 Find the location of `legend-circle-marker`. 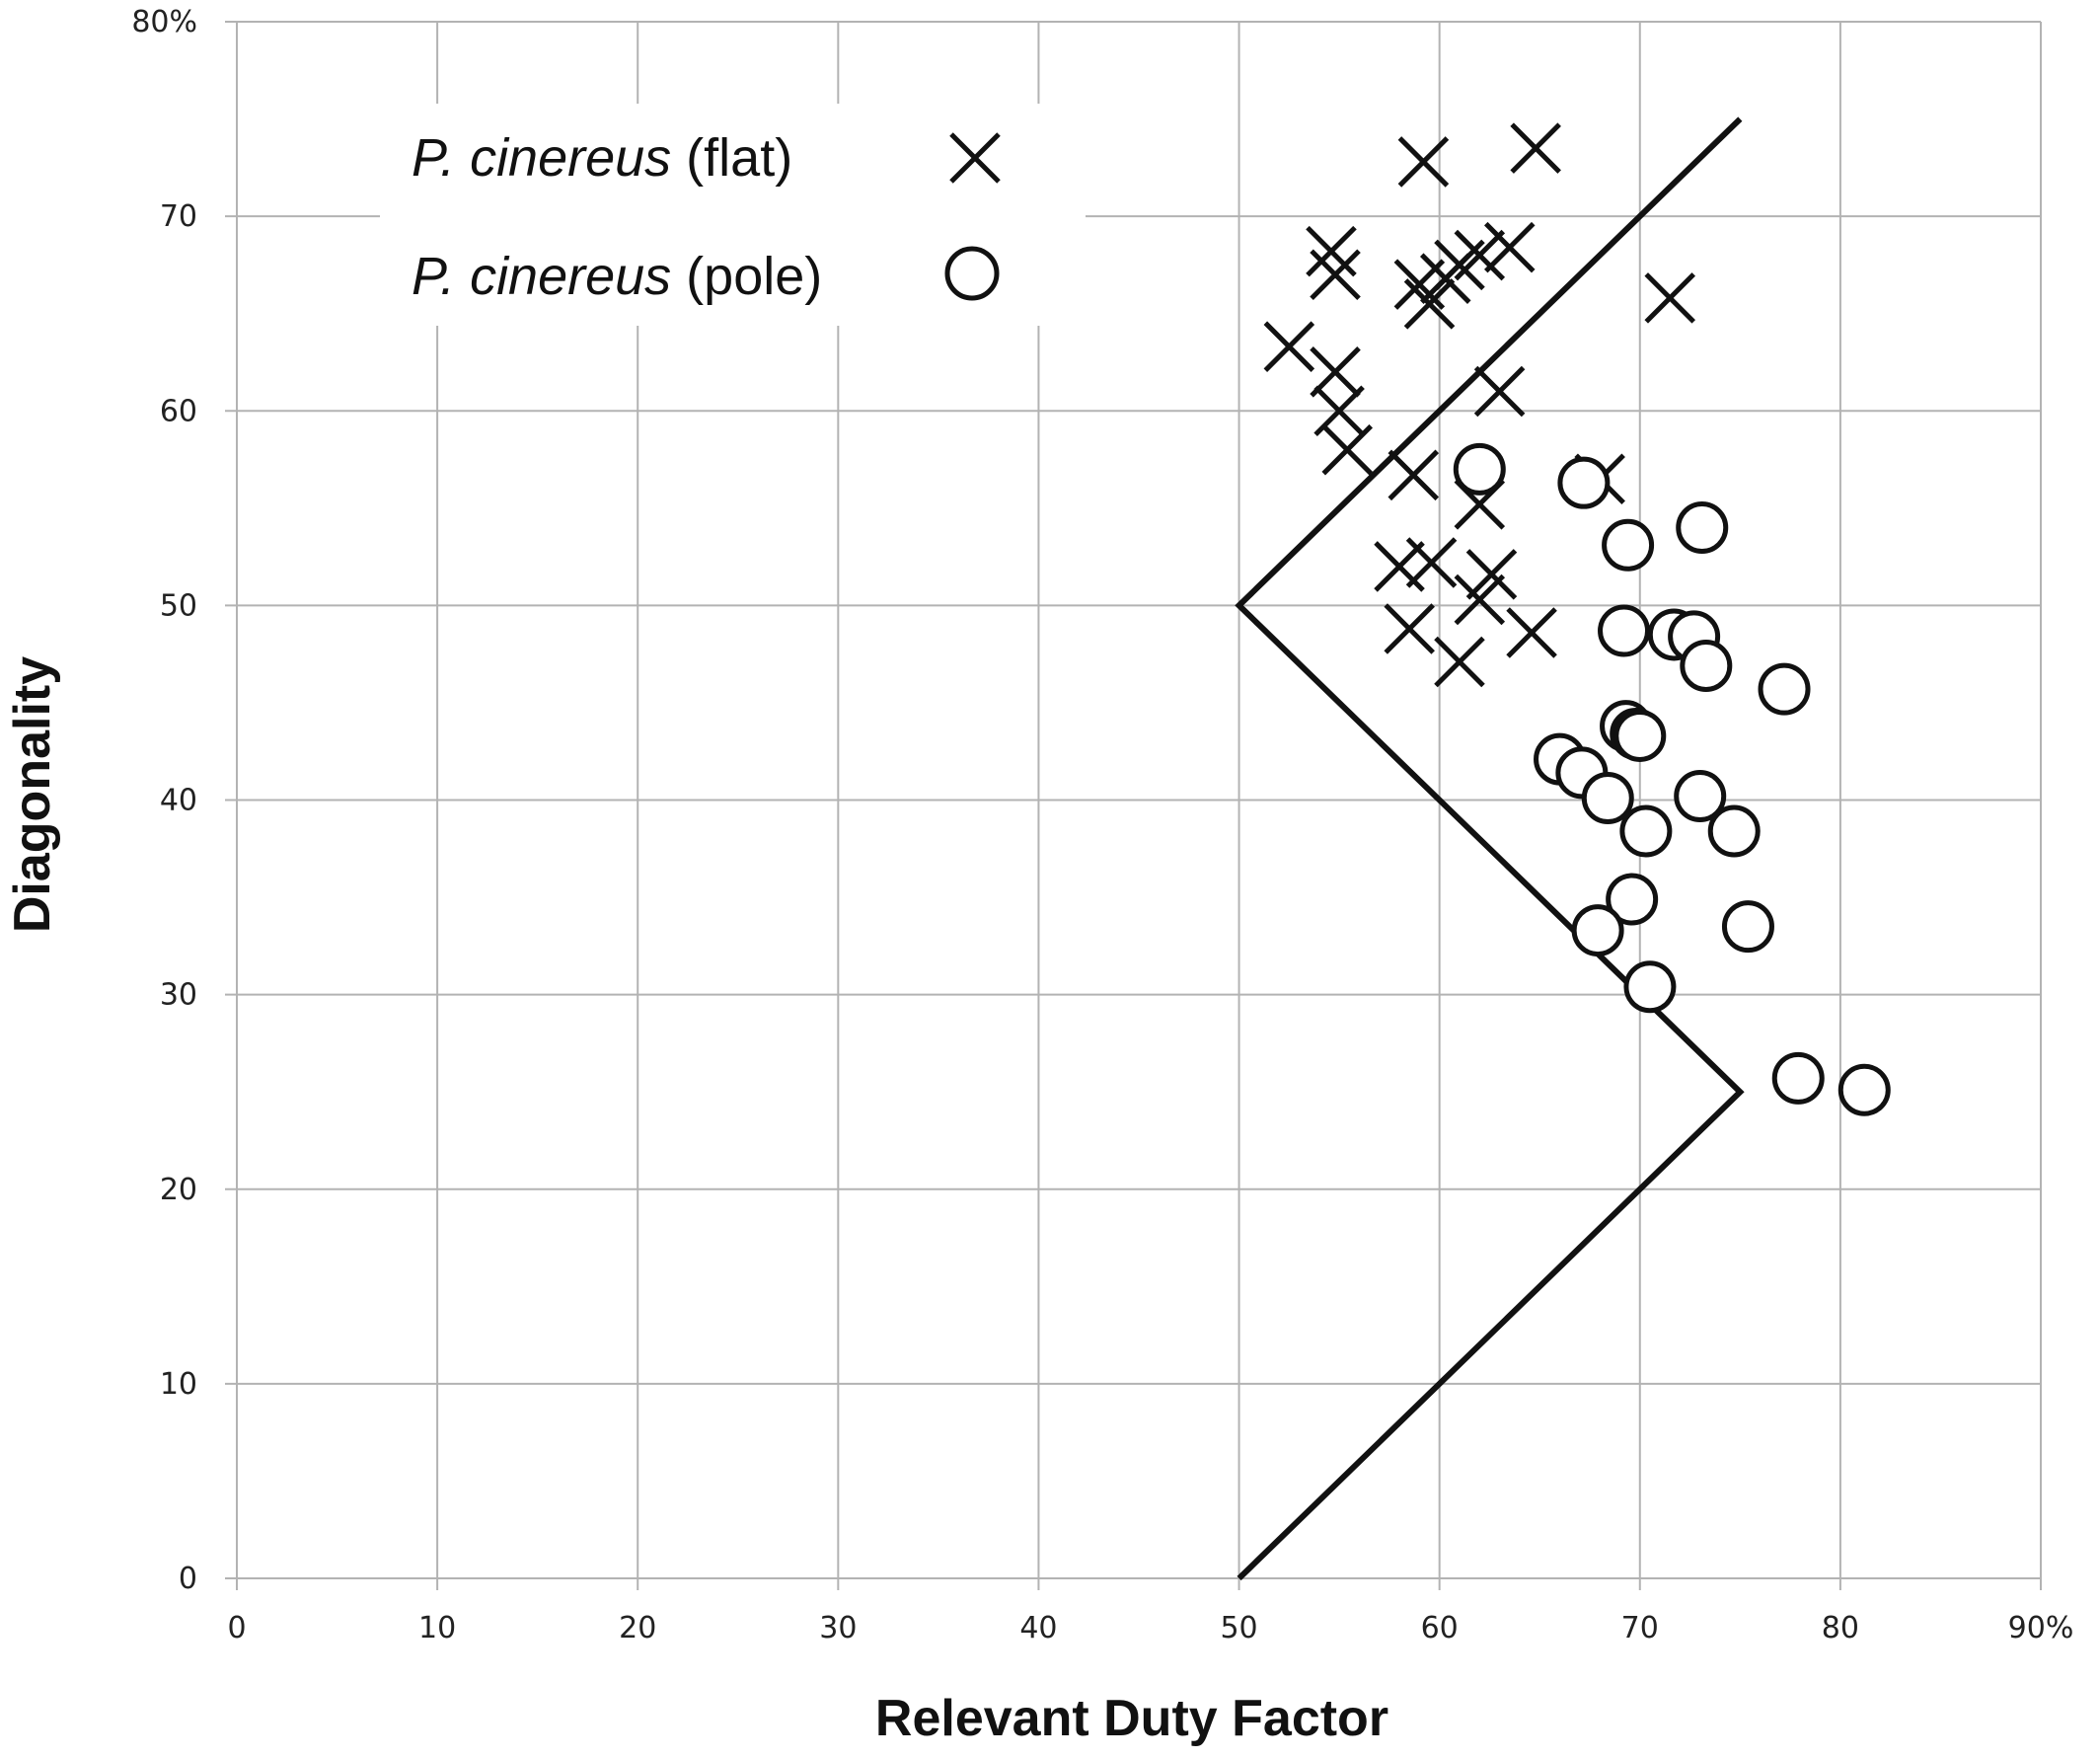

legend-circle-marker is located at coordinates (972, 273).